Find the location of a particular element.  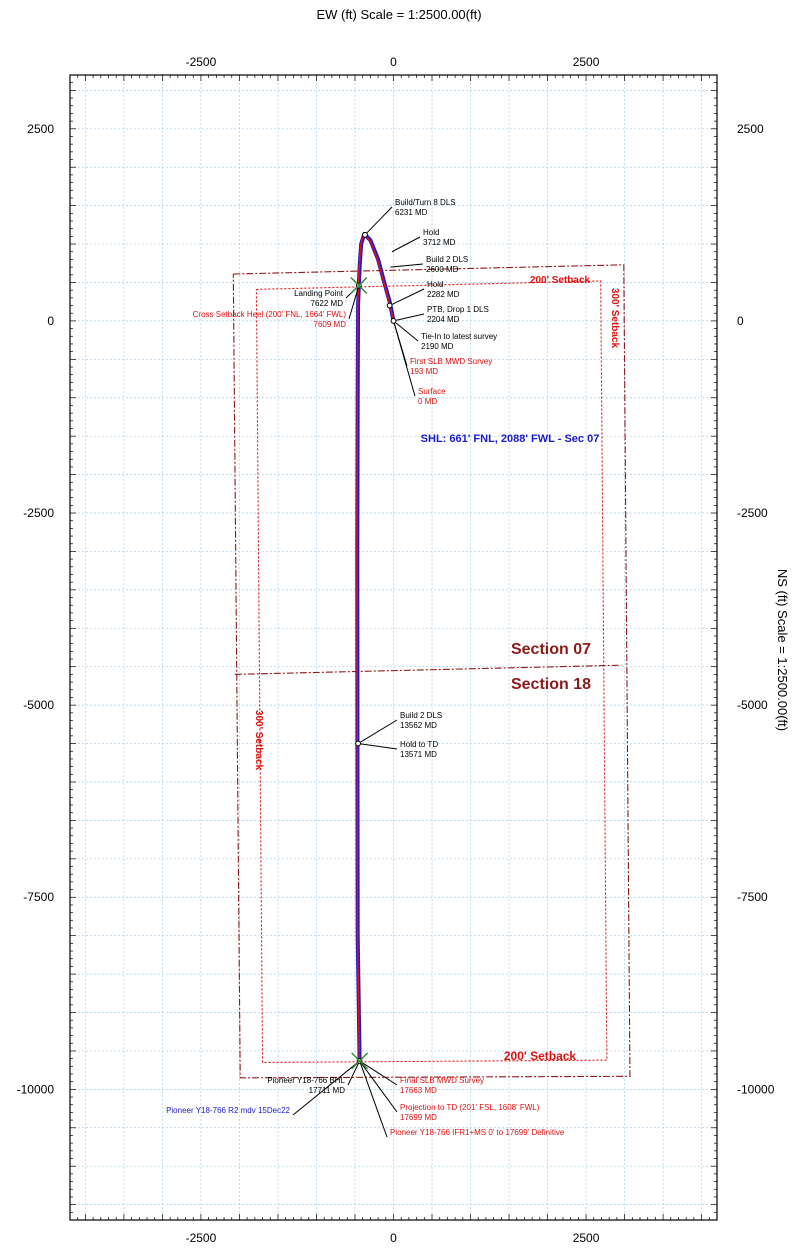

annotation-label: Landing Point 7622 MD is located at coordinates (319, 298).